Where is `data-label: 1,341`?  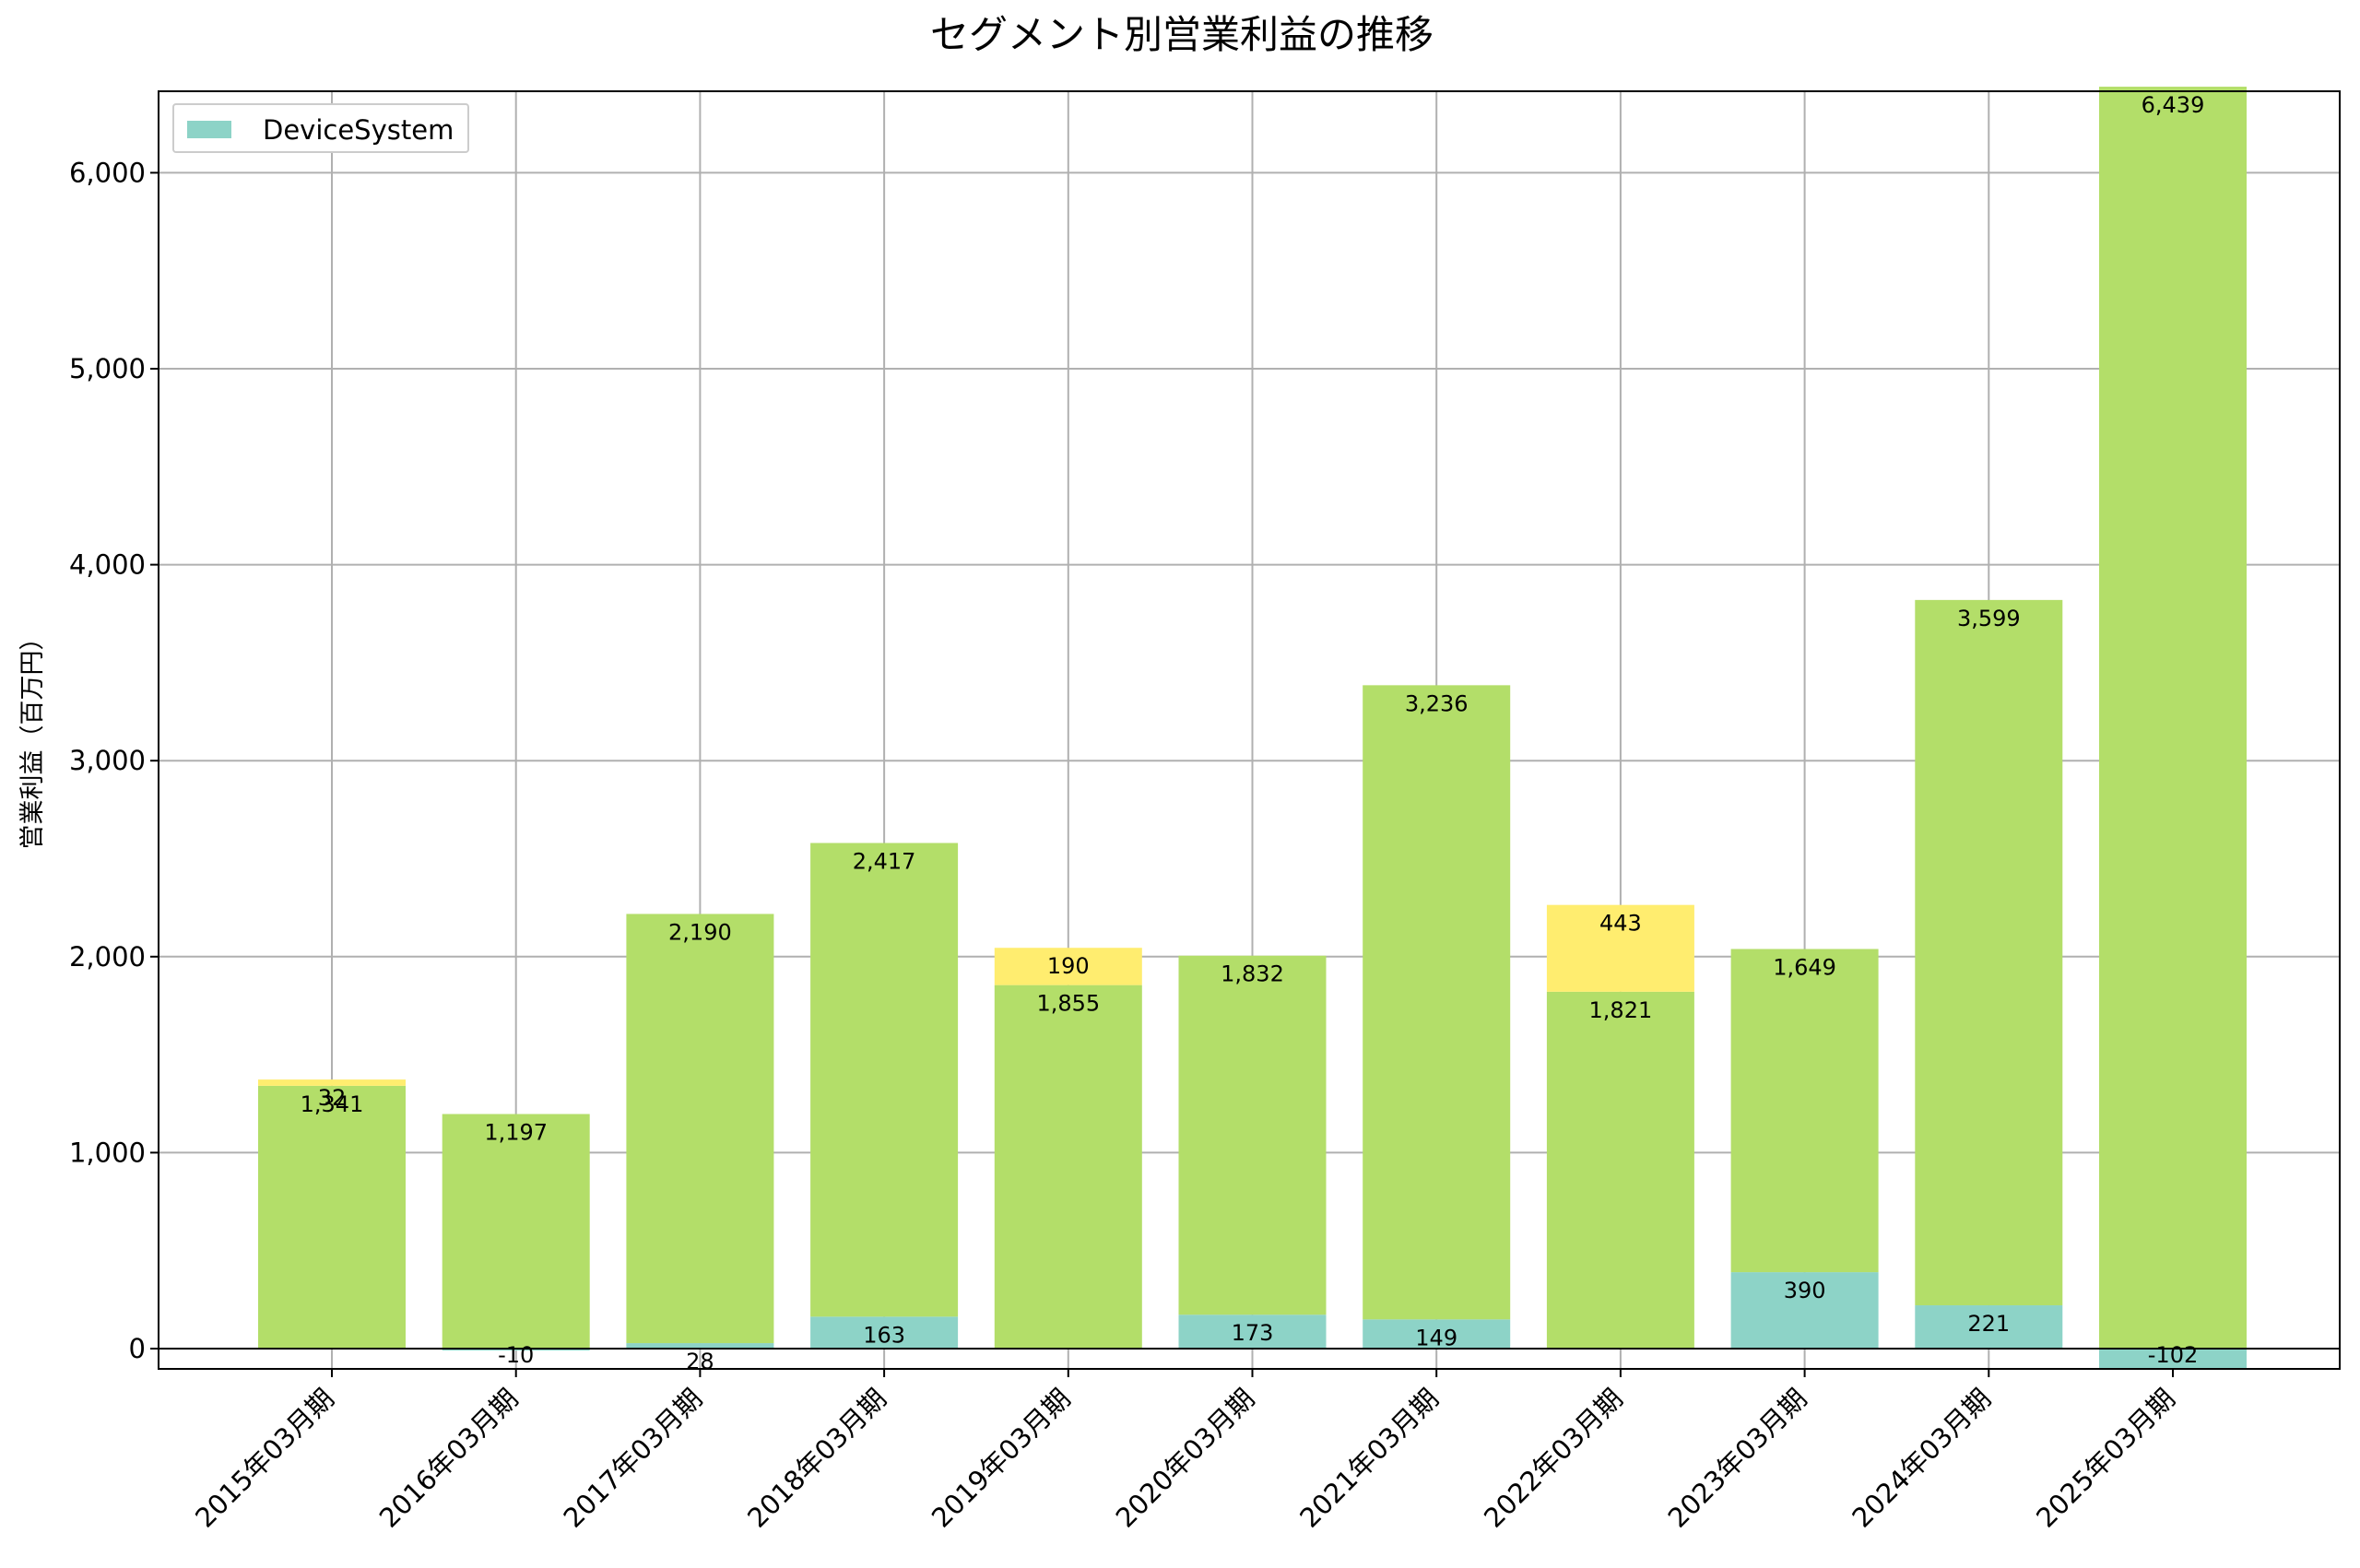 data-label: 1,341 is located at coordinates (332, 1104).